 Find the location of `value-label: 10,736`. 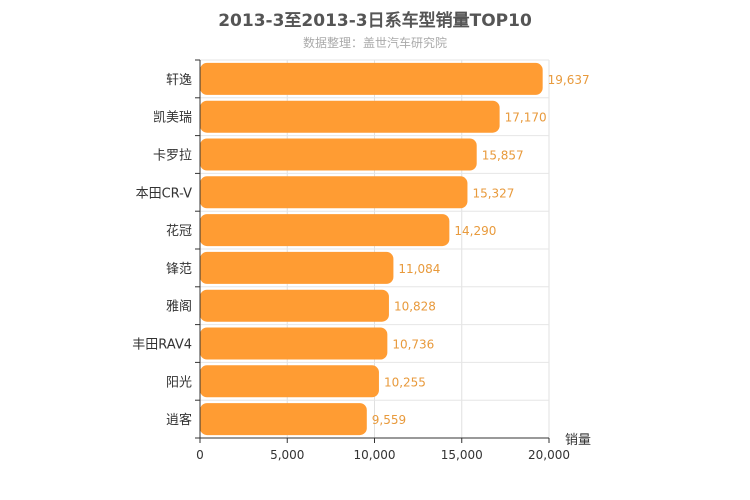

value-label: 10,736 is located at coordinates (413, 345).